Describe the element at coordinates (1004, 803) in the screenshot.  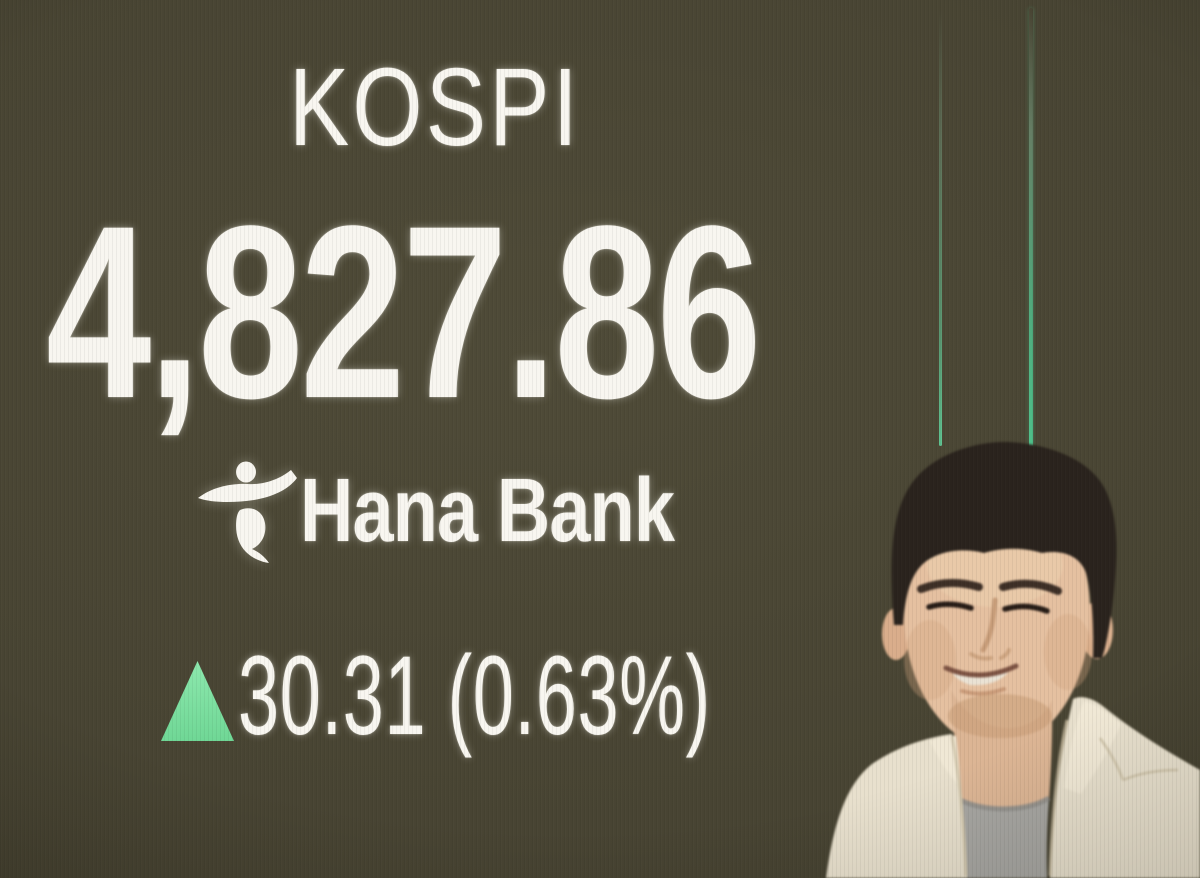
I see `shirt-collar` at that location.